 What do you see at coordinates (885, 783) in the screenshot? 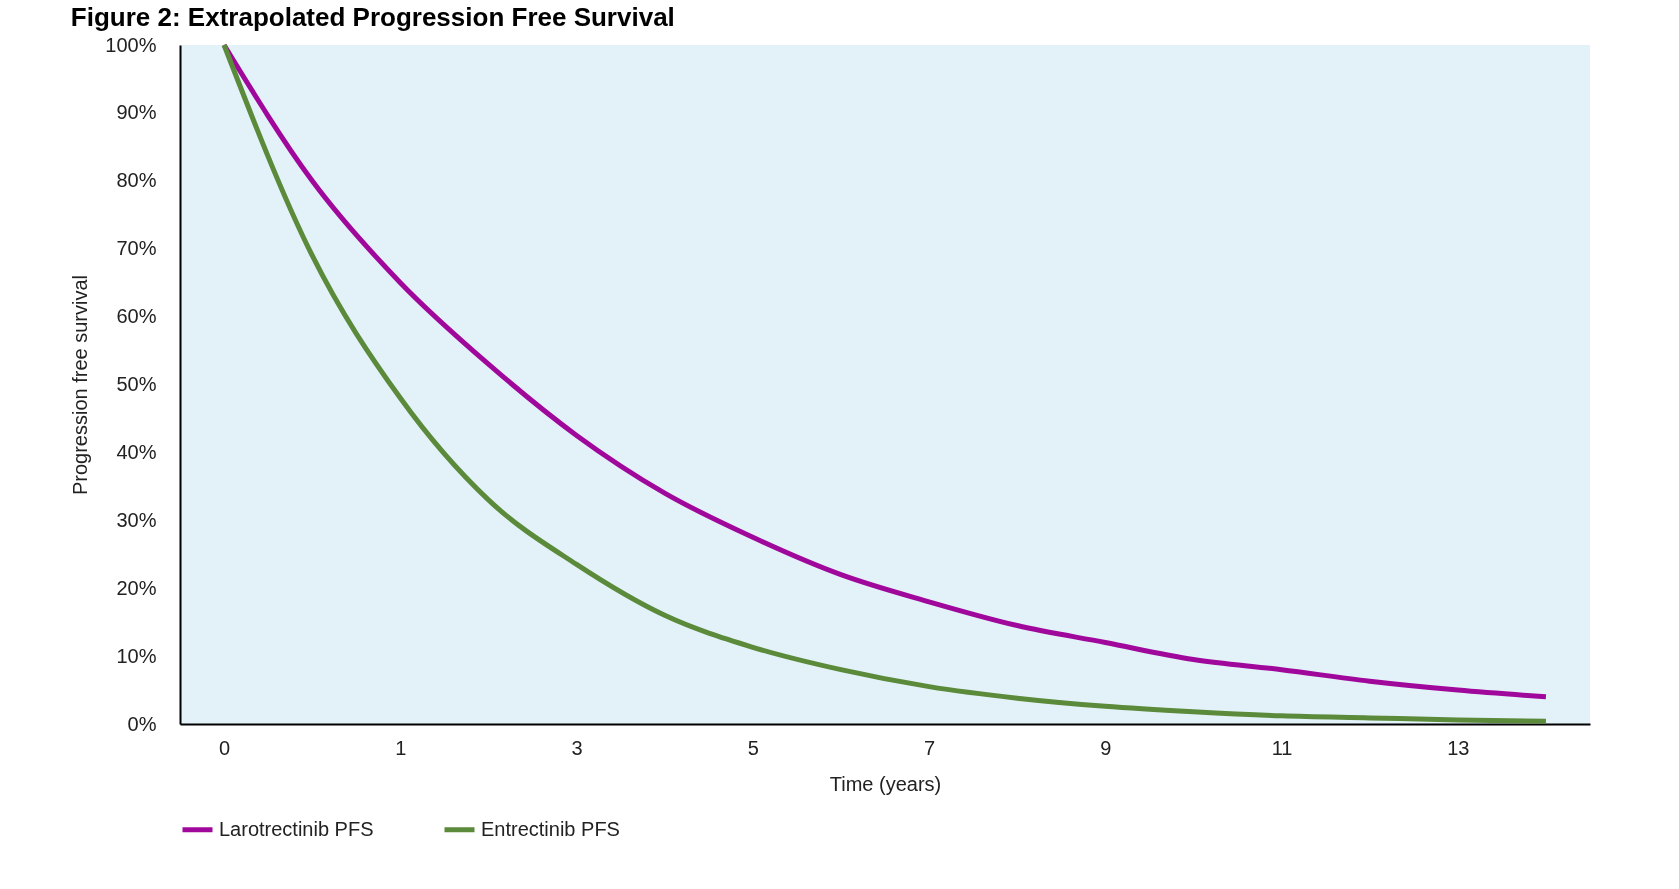
I see `x-axis-title: Time (years)` at bounding box center [885, 783].